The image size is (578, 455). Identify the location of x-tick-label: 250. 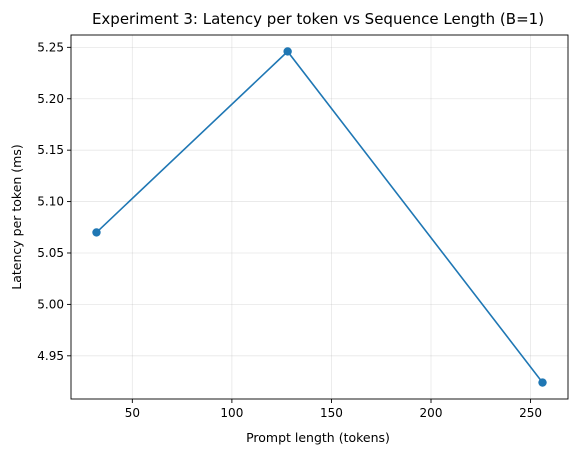
(530, 413).